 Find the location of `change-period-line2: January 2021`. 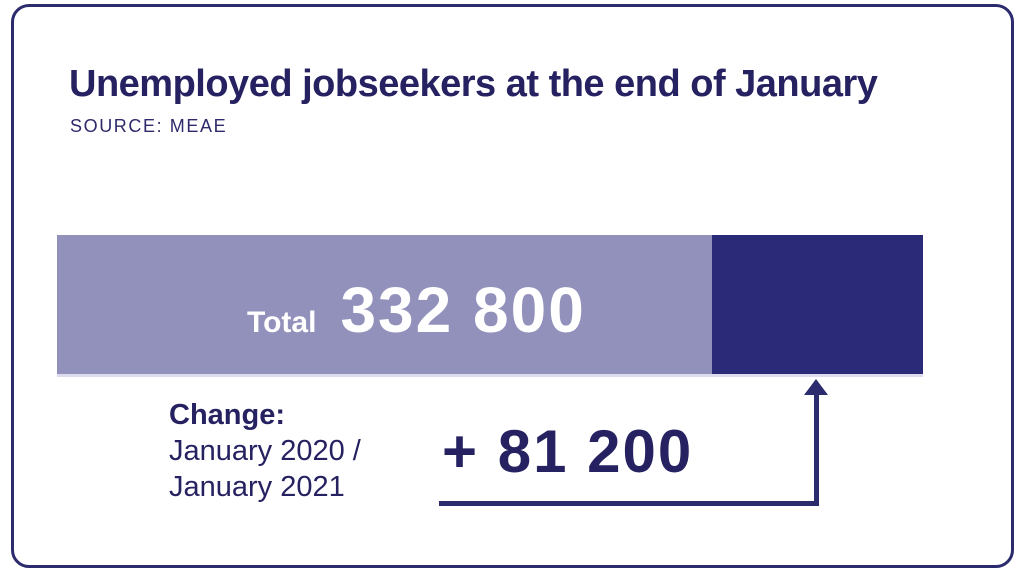

change-period-line2: January 2021 is located at coordinates (257, 487).